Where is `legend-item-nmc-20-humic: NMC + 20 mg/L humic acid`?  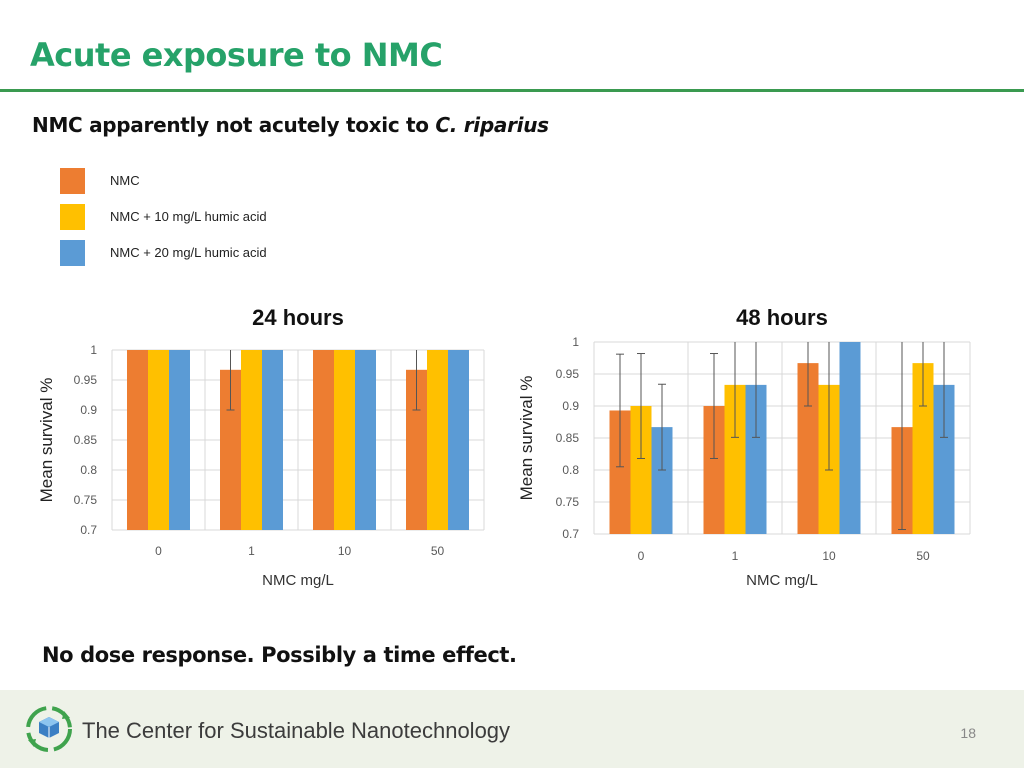 legend-item-nmc-20-humic: NMC + 20 mg/L humic acid is located at coordinates (220, 253).